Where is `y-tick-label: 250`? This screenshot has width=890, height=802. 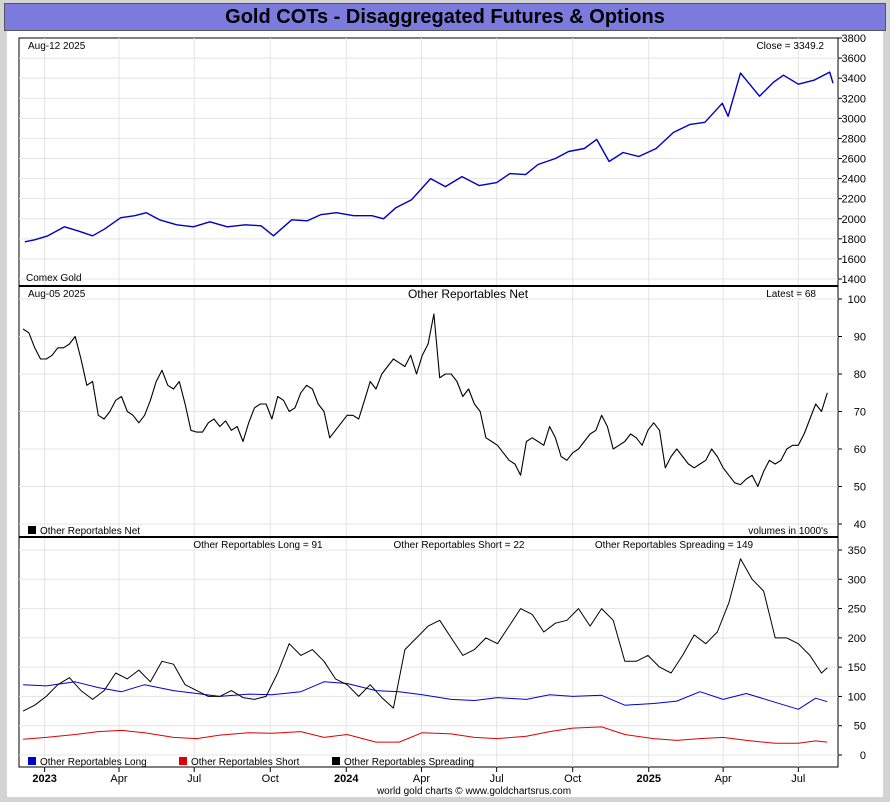 y-tick-label: 250 is located at coordinates (857, 610).